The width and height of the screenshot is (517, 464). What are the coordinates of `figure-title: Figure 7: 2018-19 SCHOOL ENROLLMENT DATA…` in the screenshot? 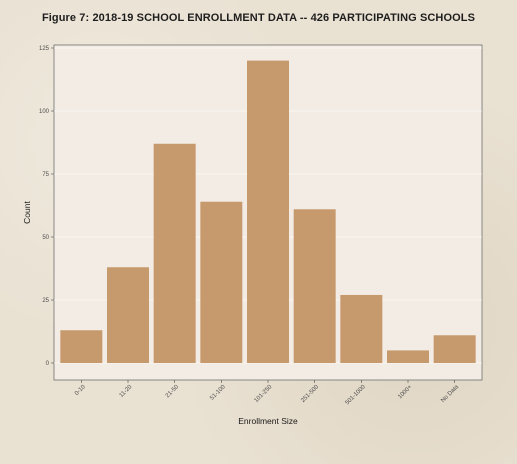 It's located at (258, 18).